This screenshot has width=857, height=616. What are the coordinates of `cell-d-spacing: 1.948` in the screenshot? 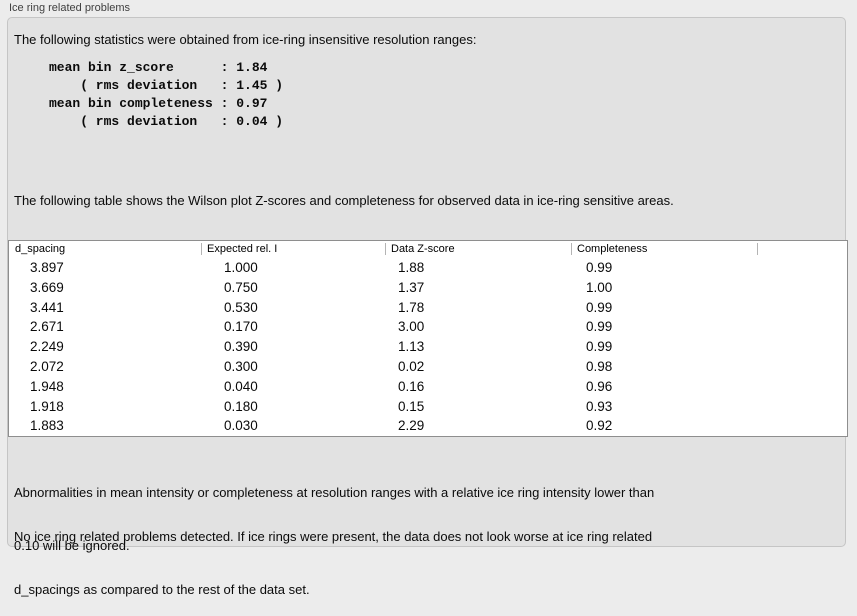 It's located at (47, 386).